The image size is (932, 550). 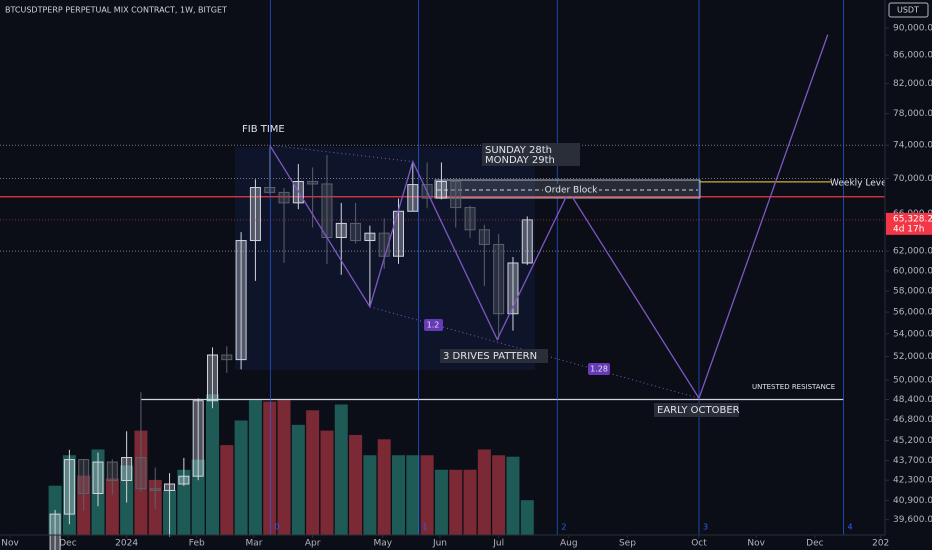 What do you see at coordinates (518, 150) in the screenshot?
I see `annotation: SUNDAY 28th` at bounding box center [518, 150].